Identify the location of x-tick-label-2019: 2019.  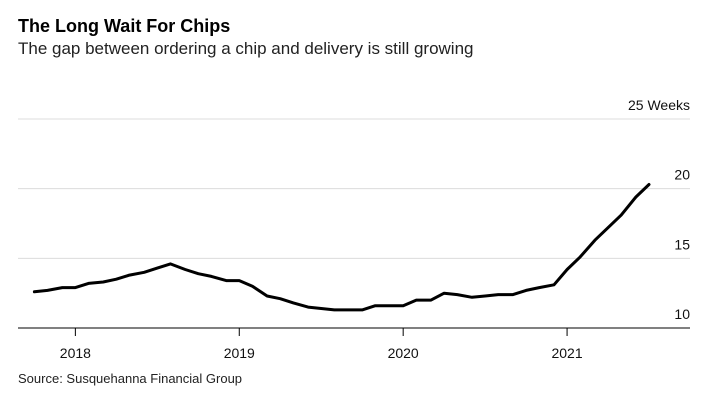
(239, 353).